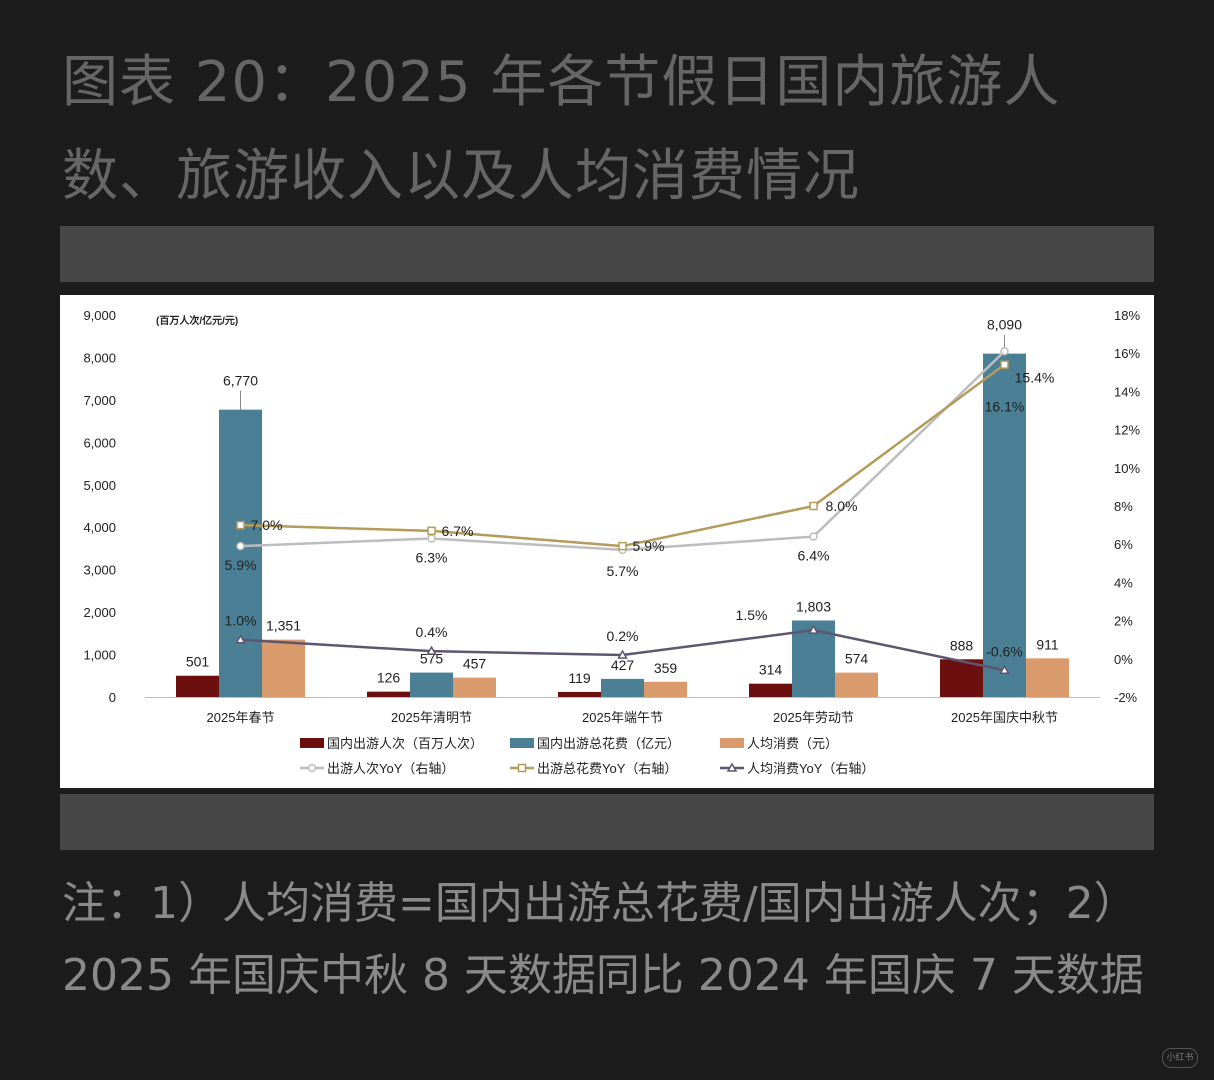 The image size is (1214, 1080). I want to click on y-left-tick-label: 8,000, so click(99, 357).